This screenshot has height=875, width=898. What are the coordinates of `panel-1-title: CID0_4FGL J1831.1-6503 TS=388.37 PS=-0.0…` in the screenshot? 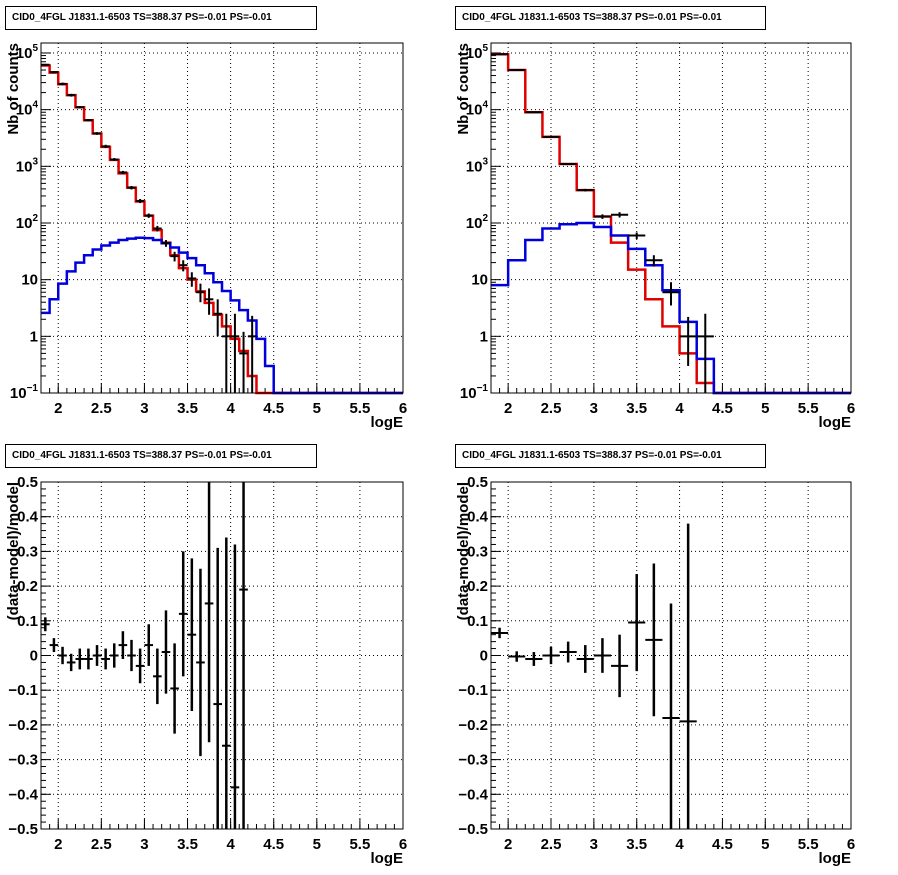 It's located at (161, 18).